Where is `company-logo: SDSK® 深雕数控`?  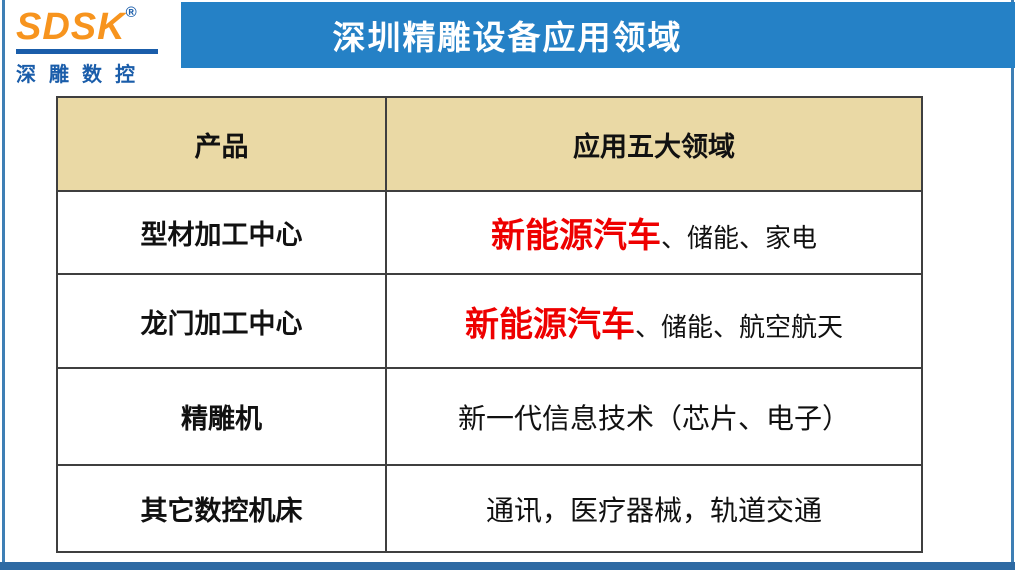 company-logo: SDSK® 深雕数控 is located at coordinates (90, 45).